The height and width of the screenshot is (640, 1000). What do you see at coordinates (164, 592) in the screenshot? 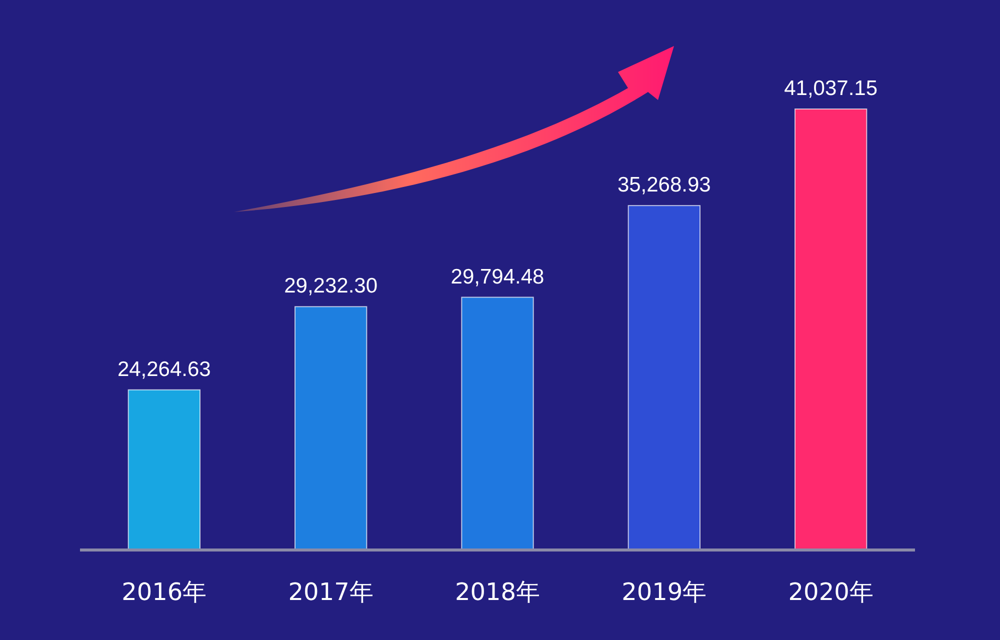
I see `x-tick-label: 2016年` at bounding box center [164, 592].